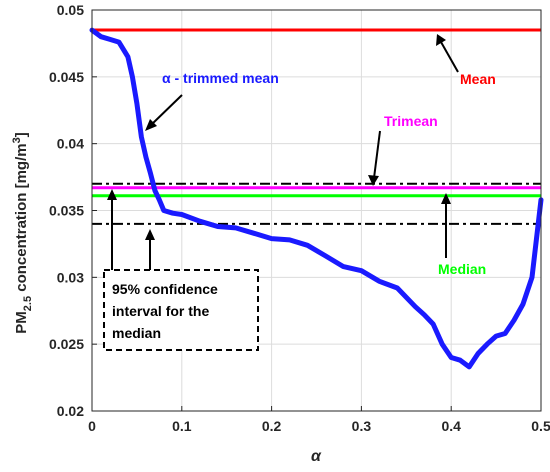 Image resolution: width=550 pixels, height=472 pixels. Describe the element at coordinates (362, 426) in the screenshot. I see `x-tick-label: 0.3` at that location.